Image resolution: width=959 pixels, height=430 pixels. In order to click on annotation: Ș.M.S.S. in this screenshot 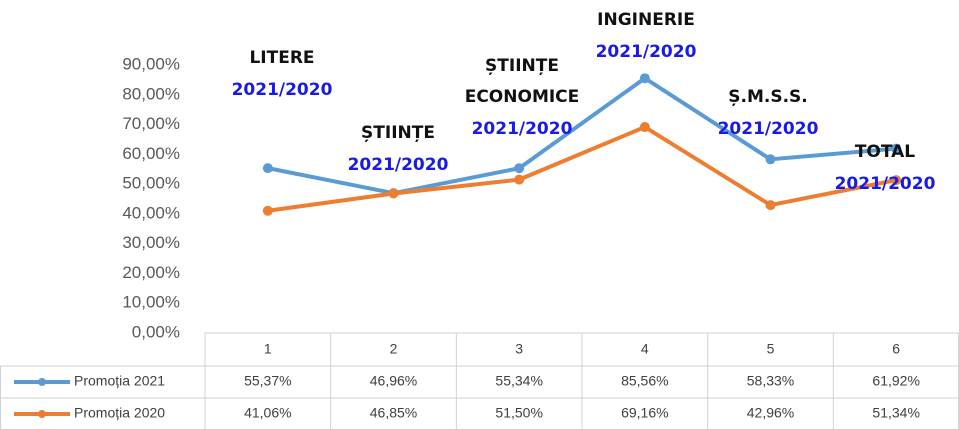, I will do `click(767, 97)`.